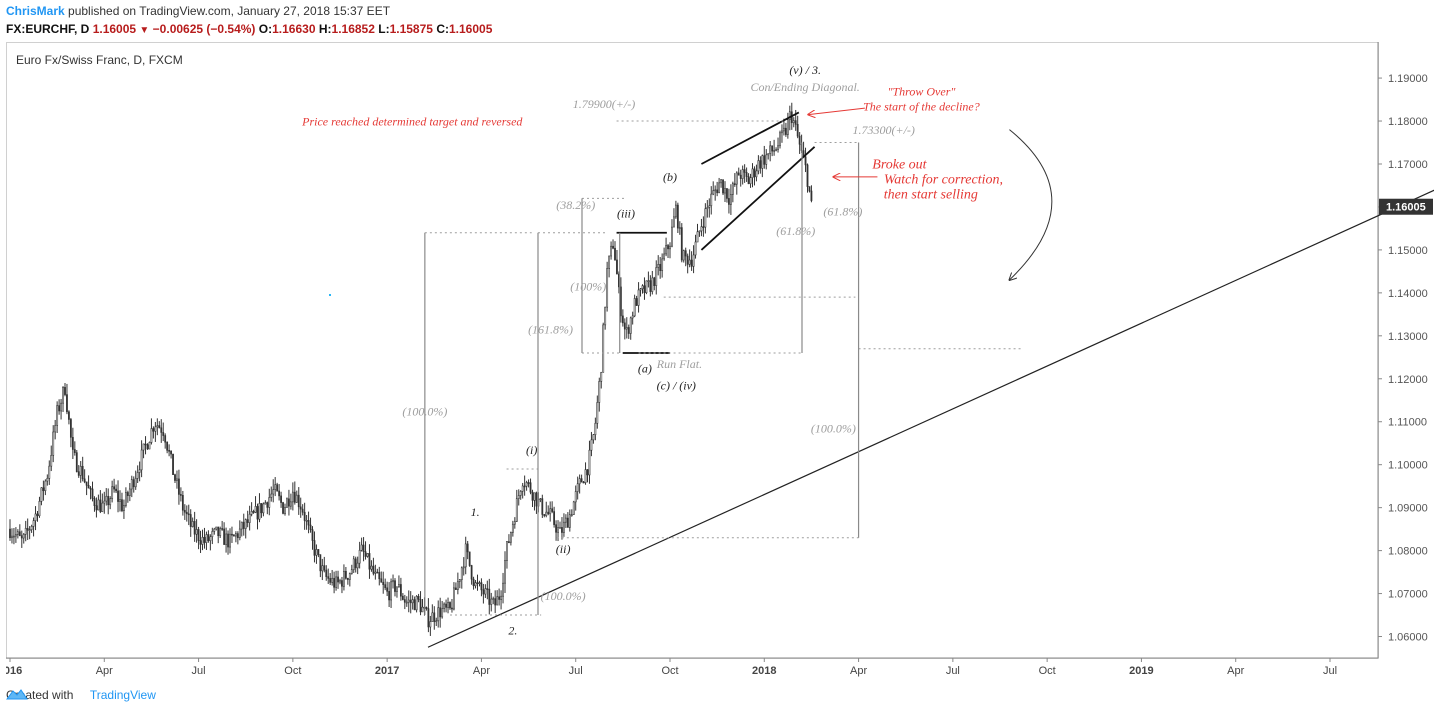  What do you see at coordinates (1235, 671) in the screenshot?
I see `x-tick-label: Apr` at bounding box center [1235, 671].